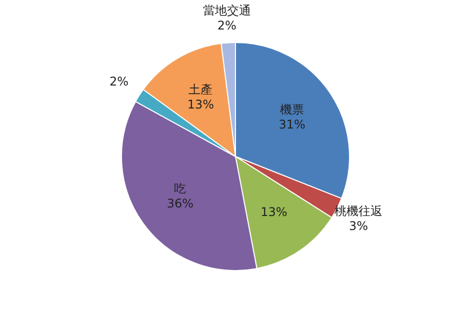  I want to click on slice-label: 桃機往返, so click(358, 211).